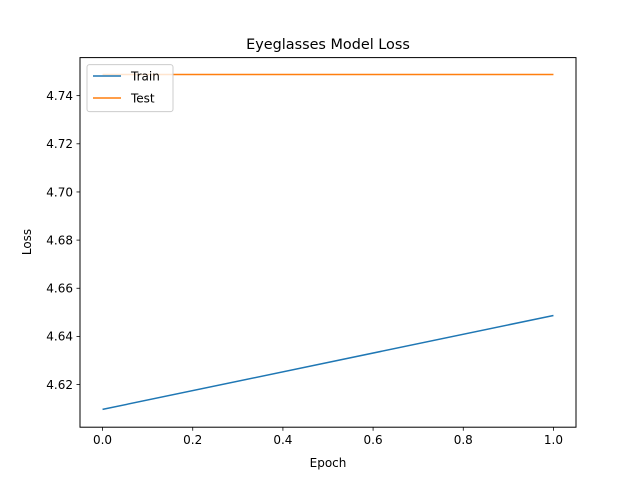  I want to click on x-tick-label: 0.8, so click(463, 440).